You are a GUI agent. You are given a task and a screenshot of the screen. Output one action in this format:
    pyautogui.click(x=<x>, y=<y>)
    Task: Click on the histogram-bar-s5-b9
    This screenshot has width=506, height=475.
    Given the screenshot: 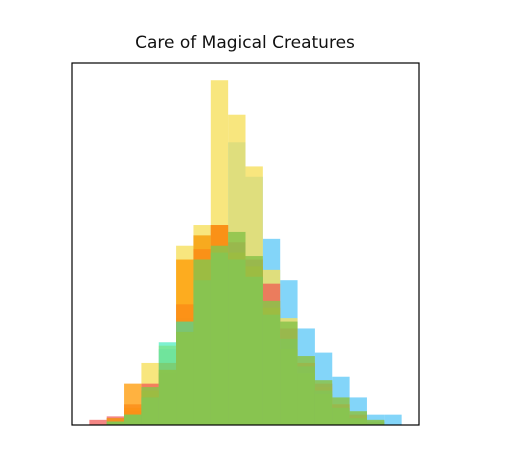 What is the action you would take?
    pyautogui.click(x=254, y=340)
    